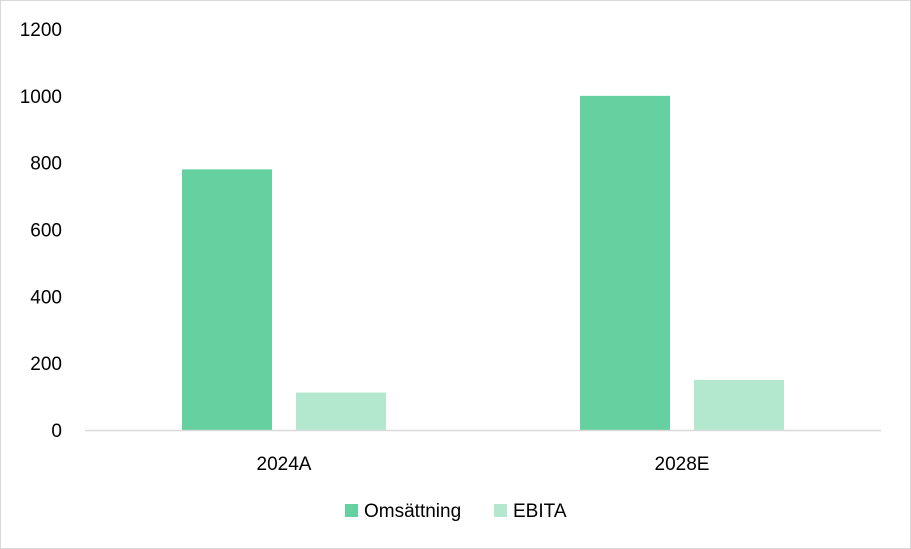 The height and width of the screenshot is (549, 911). What do you see at coordinates (739, 404) in the screenshot?
I see `bar-ebita-2028e` at bounding box center [739, 404].